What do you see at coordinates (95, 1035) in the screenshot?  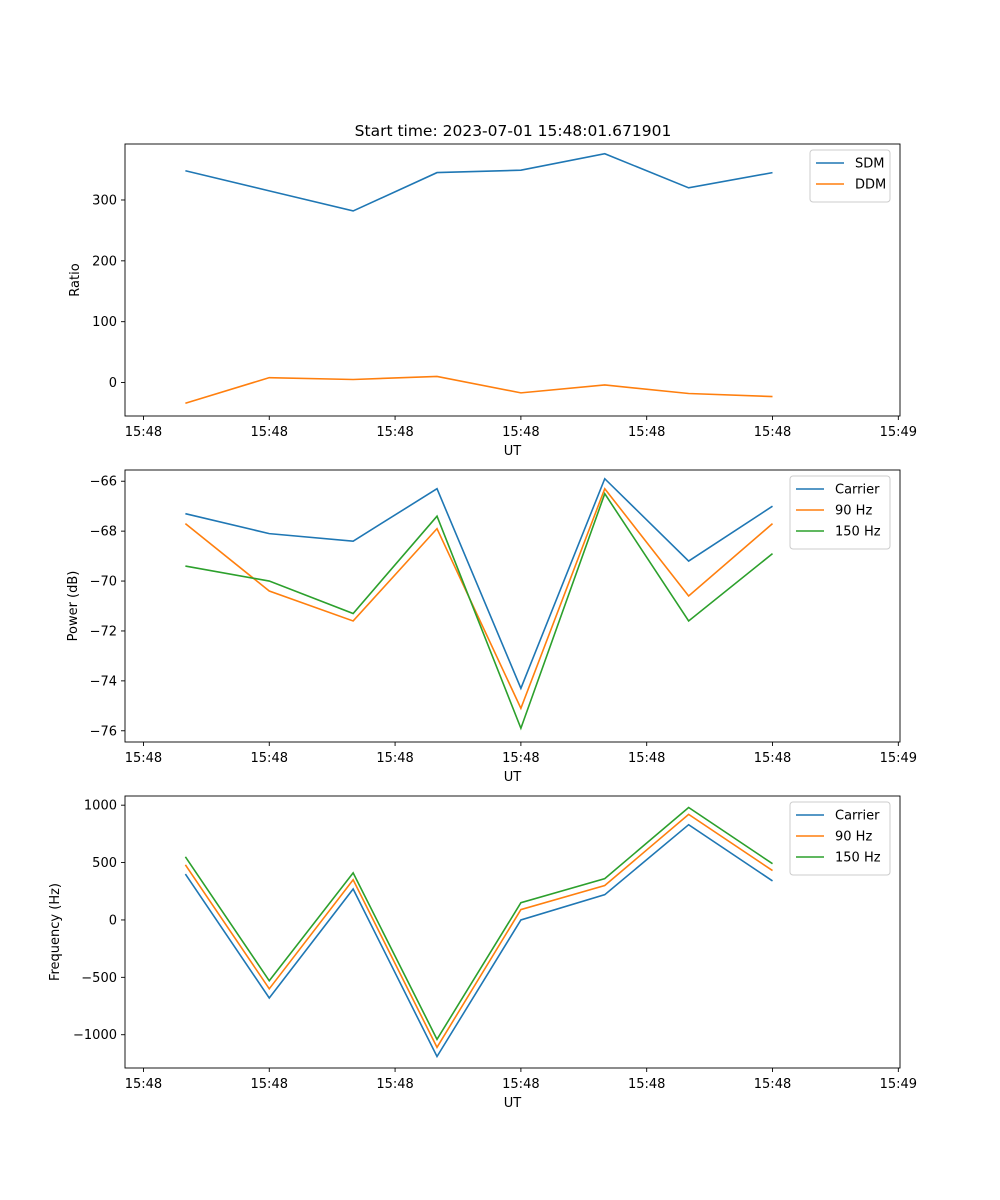 I see `y-tick-label: −1000` at bounding box center [95, 1035].